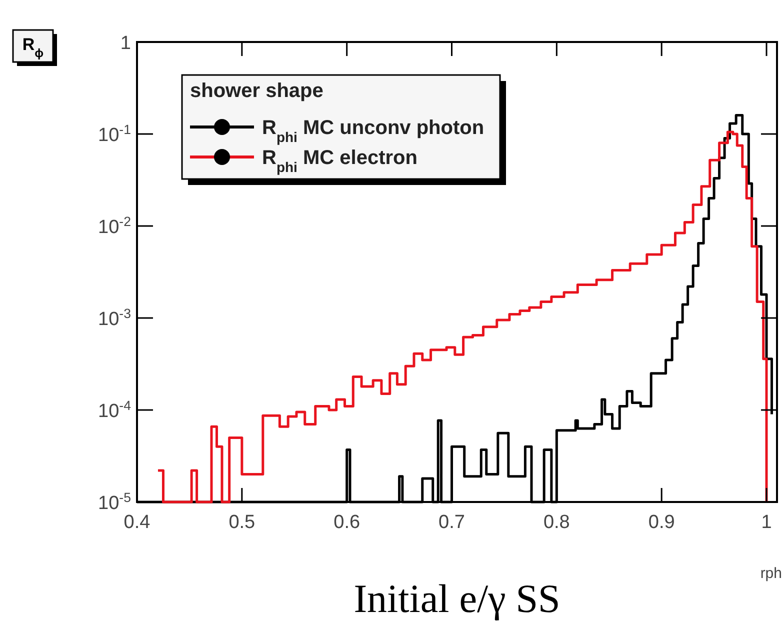  Describe the element at coordinates (556, 522) in the screenshot. I see `x-tick-label: 0.8` at that location.